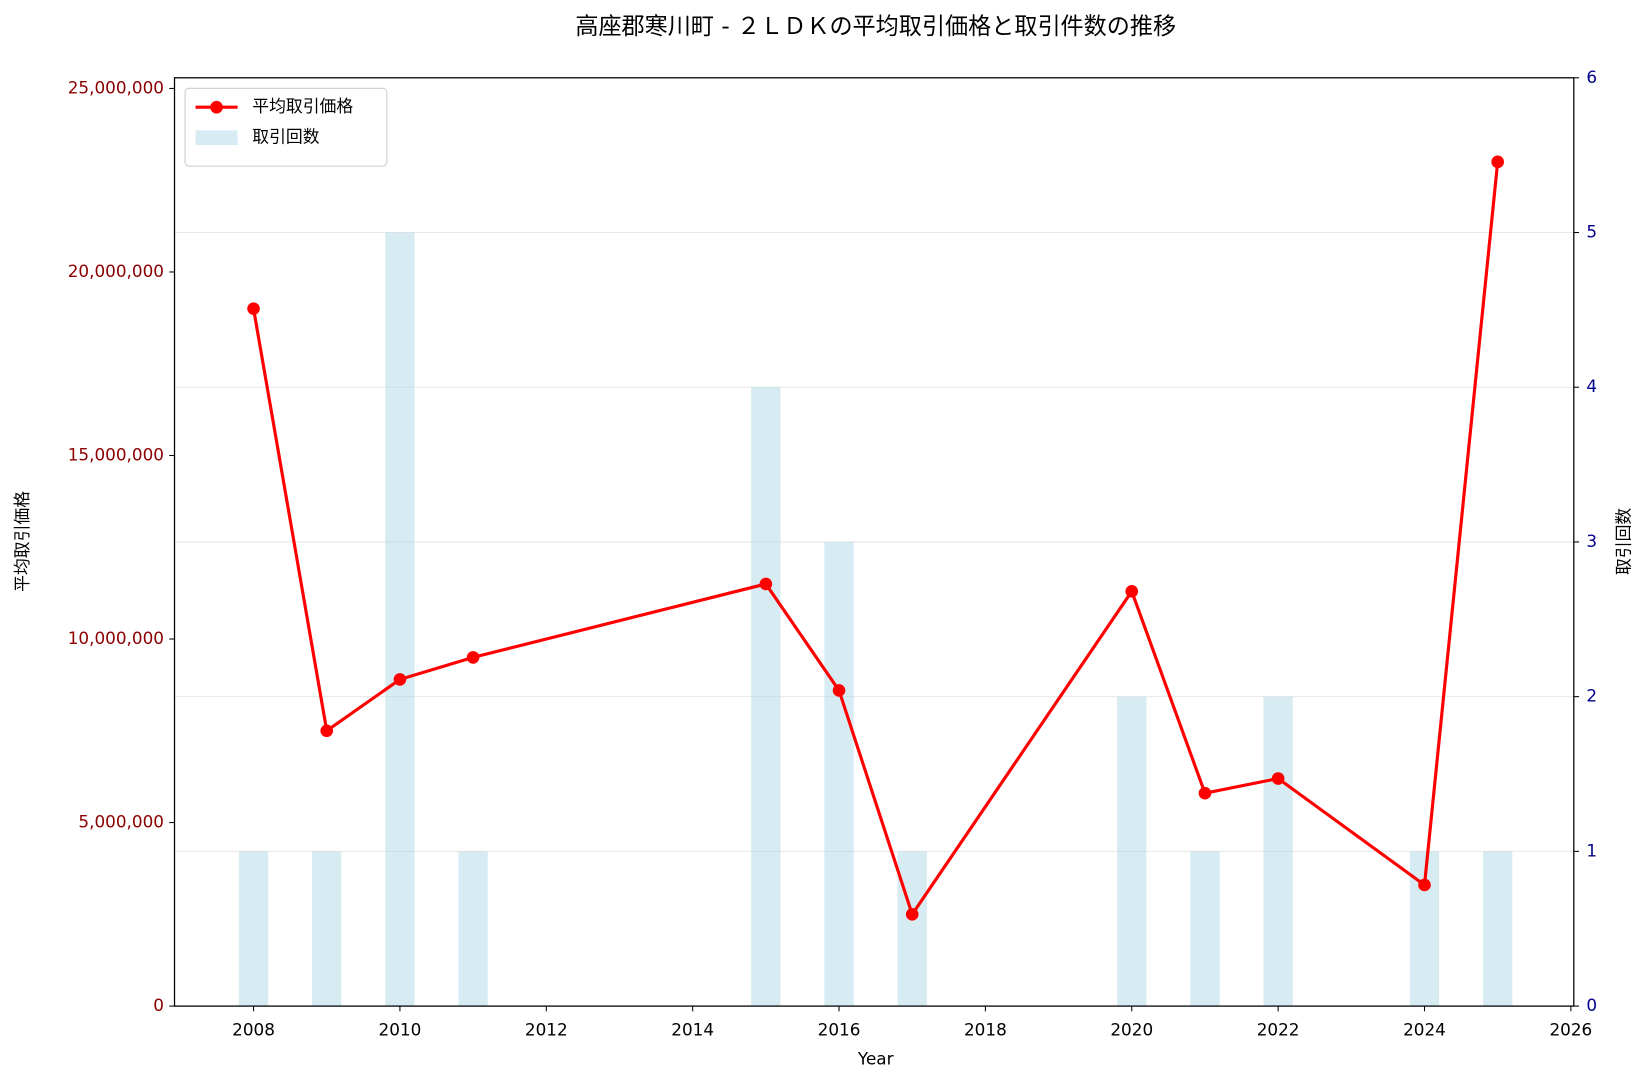 This screenshot has height=1079, width=1640. I want to click on y2-tick-label: 1, so click(1591, 850).